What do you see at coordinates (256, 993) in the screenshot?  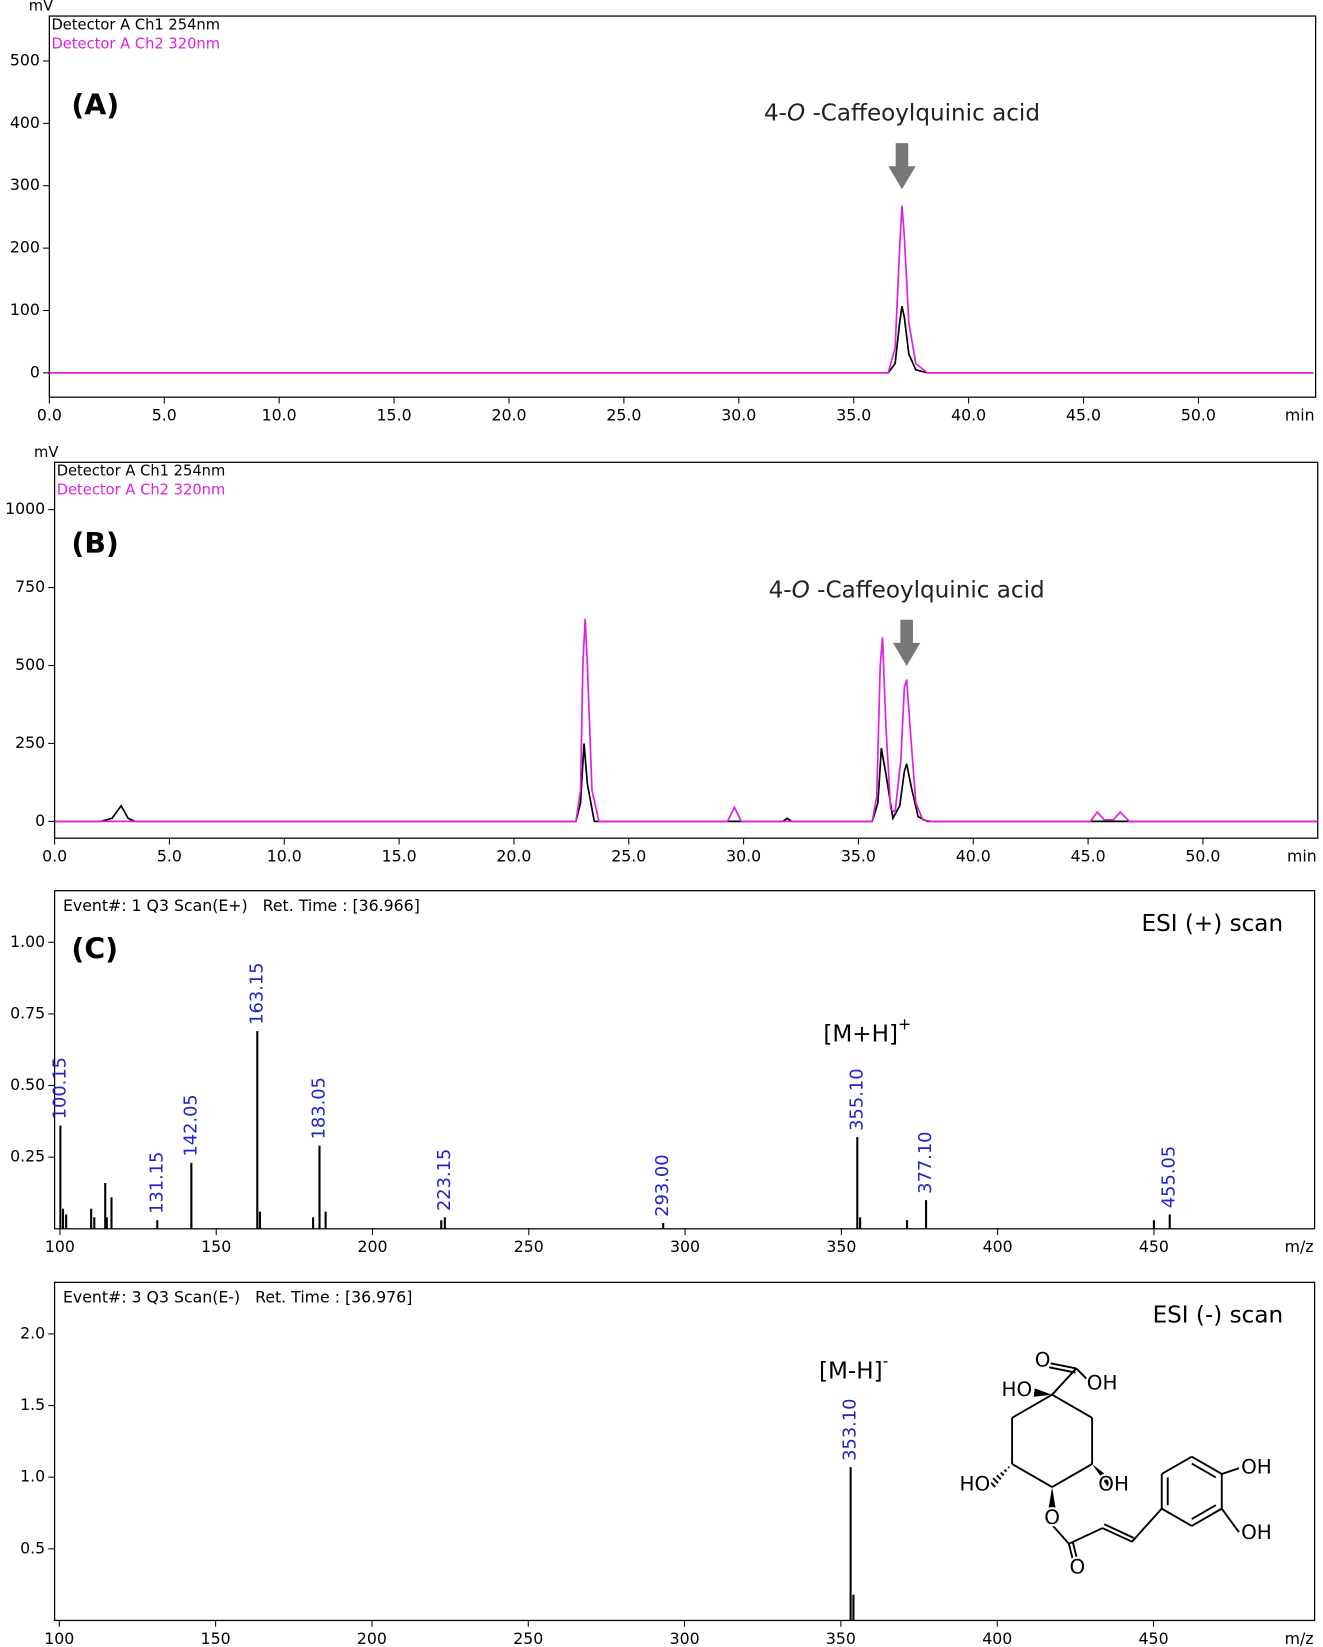 I see `peak-label: 163.15` at bounding box center [256, 993].